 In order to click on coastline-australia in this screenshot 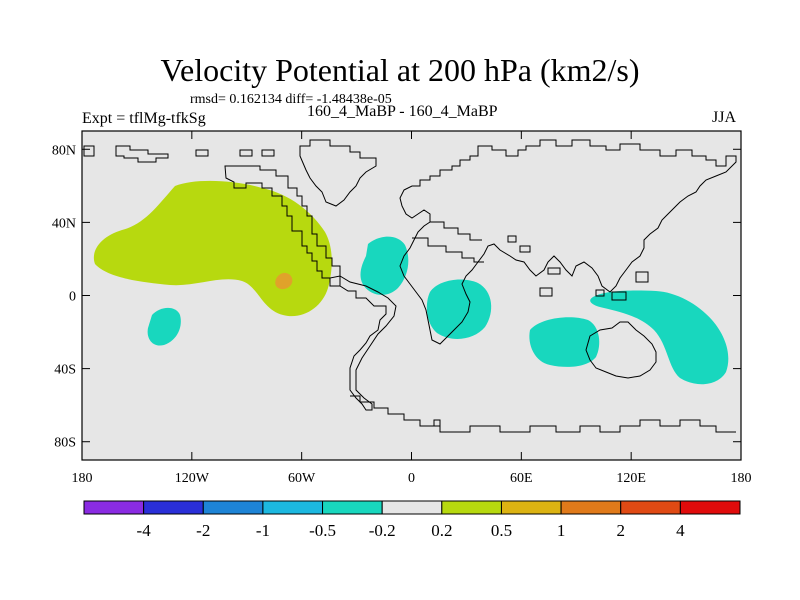, I will do `click(621, 350)`.